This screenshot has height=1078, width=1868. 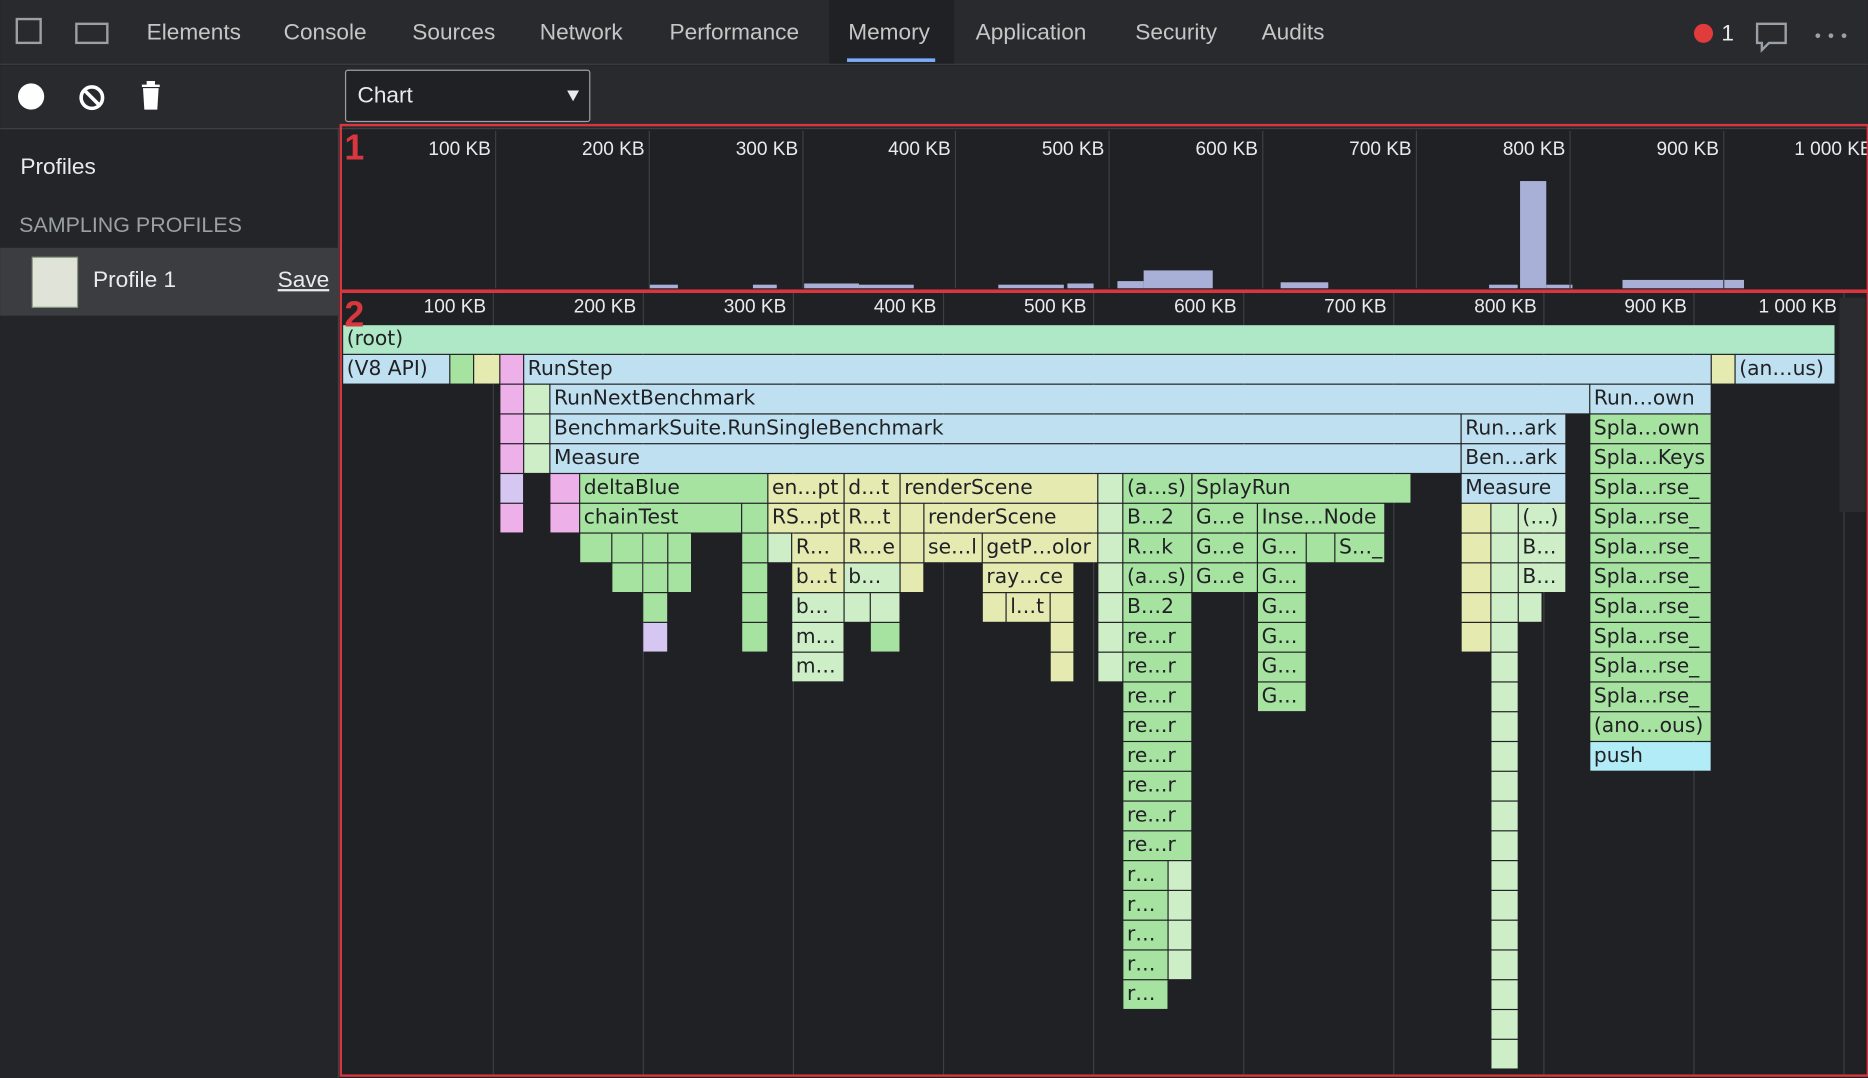 I want to click on clear-button, so click(x=92, y=98).